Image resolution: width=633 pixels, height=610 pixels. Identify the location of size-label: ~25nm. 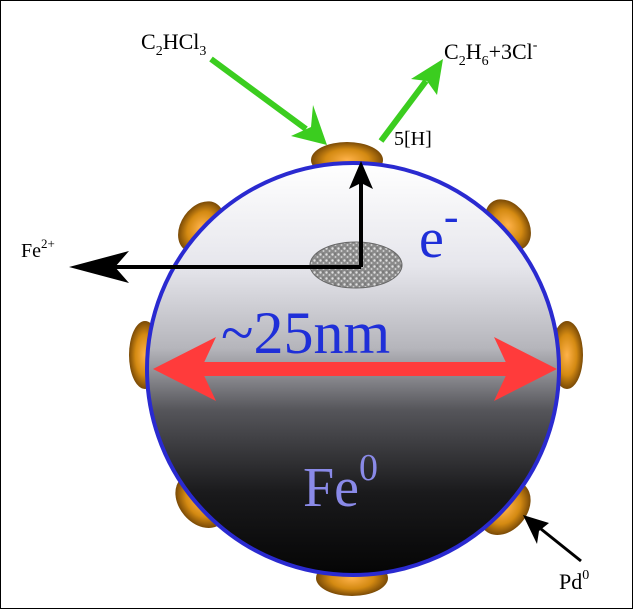
(305, 333).